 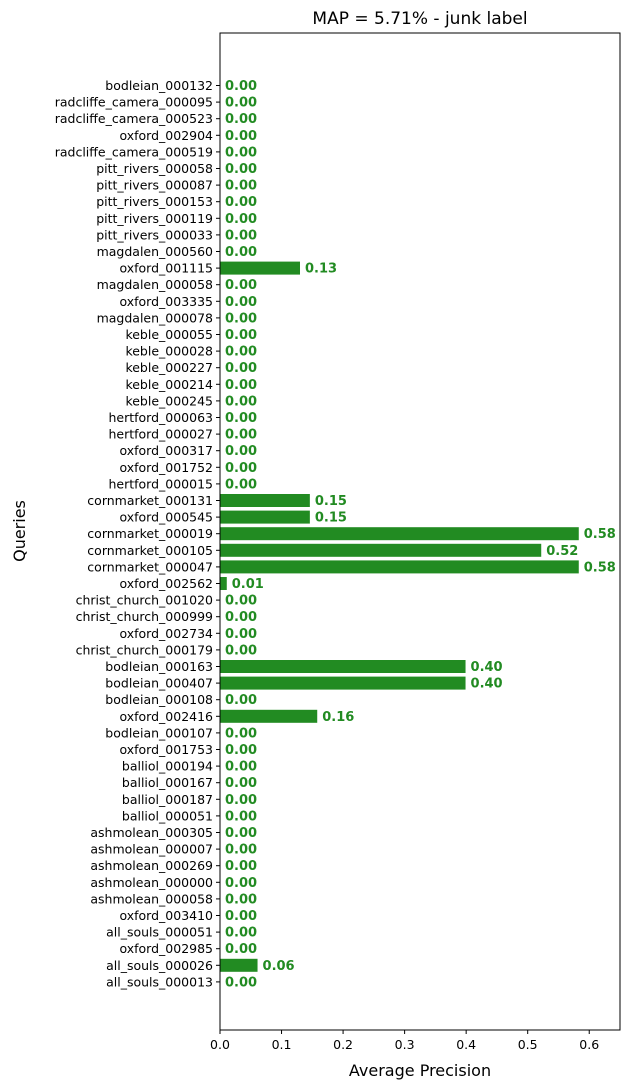 I want to click on y-tick-label: oxford_002985, so click(x=166, y=948).